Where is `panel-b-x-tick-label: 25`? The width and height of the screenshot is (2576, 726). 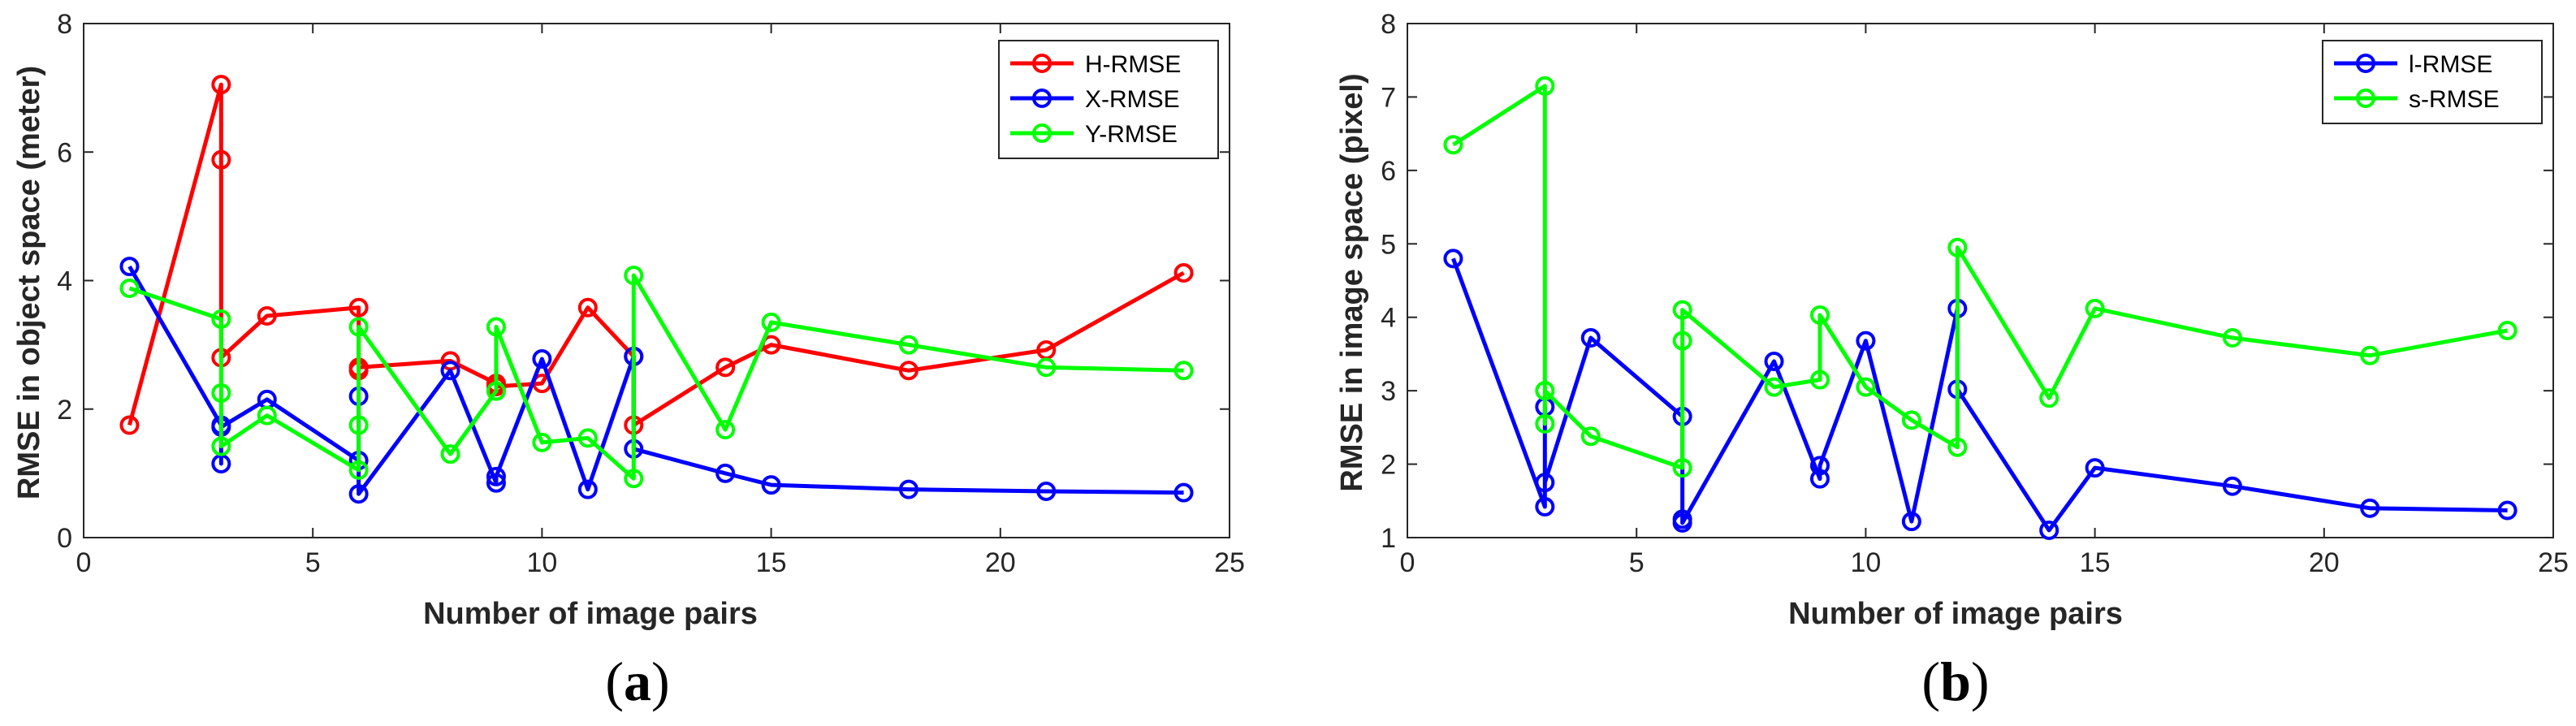 panel-b-x-tick-label: 25 is located at coordinates (2554, 562).